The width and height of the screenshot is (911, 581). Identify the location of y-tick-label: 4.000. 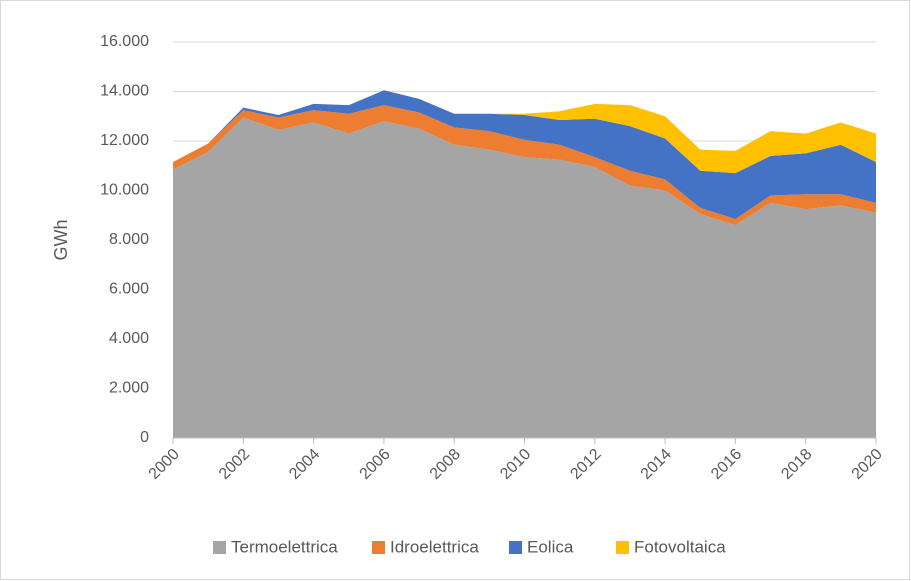
(129, 338).